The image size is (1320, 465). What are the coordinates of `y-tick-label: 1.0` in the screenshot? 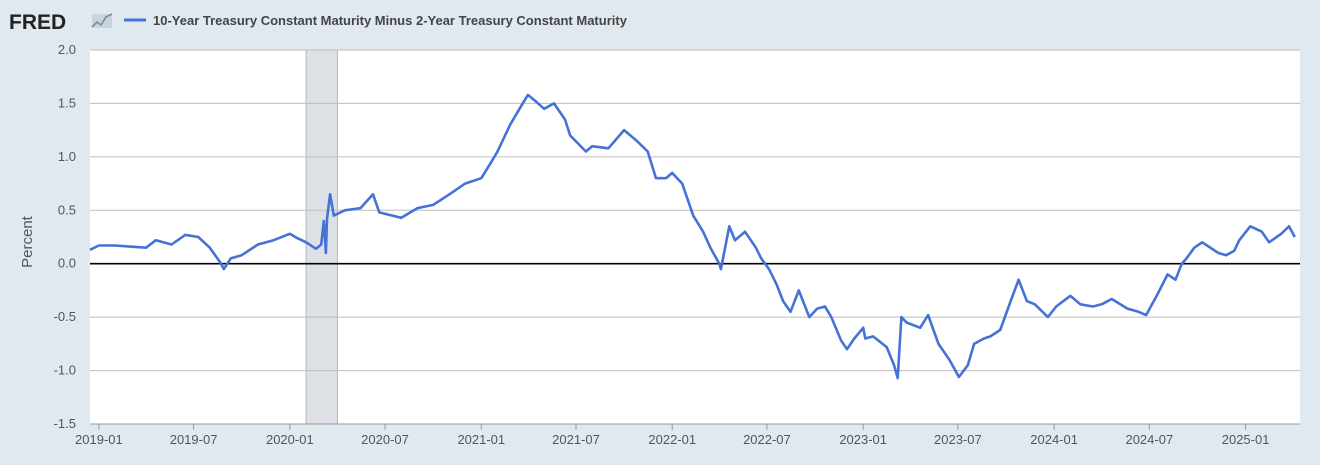 It's located at (67, 156).